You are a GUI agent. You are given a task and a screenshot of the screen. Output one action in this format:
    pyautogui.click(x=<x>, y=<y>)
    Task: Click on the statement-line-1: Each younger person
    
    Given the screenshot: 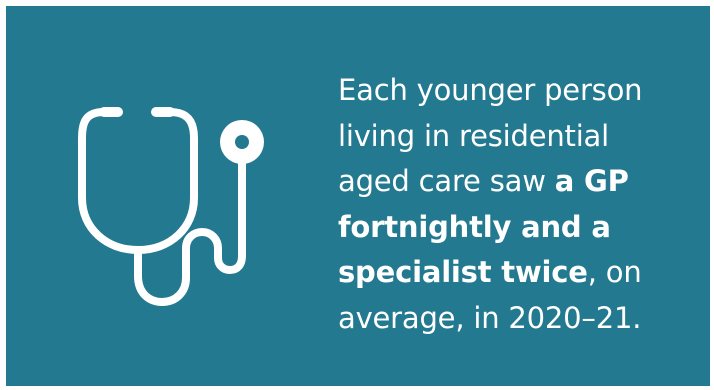 What is the action you would take?
    pyautogui.click(x=490, y=90)
    